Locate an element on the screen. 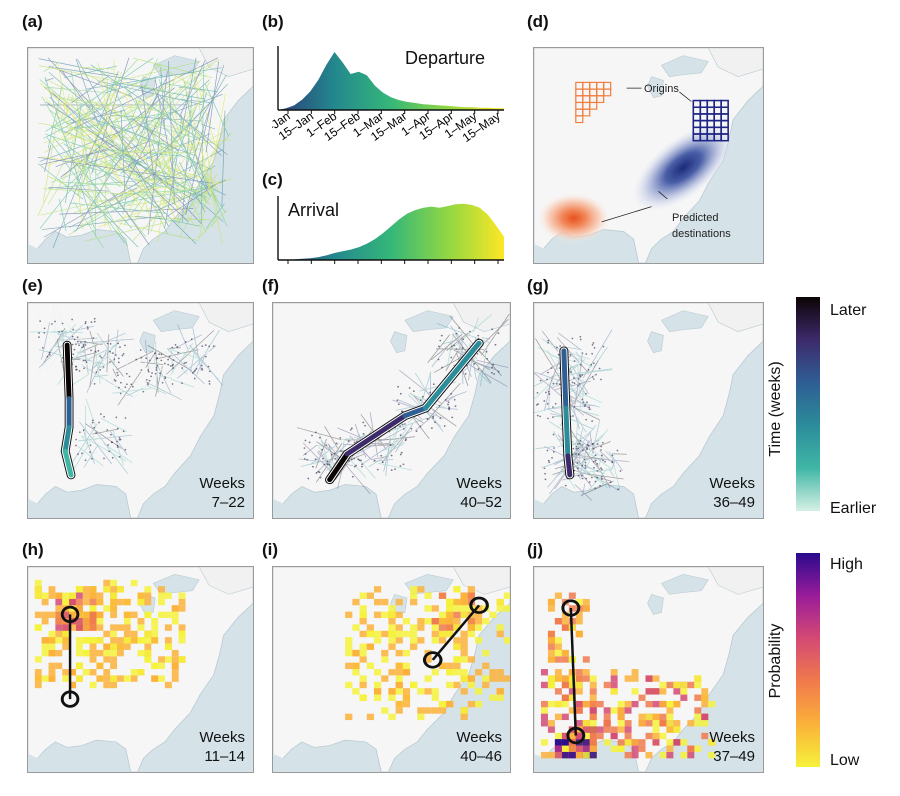 The image size is (900, 796). panel-label-f: (f) is located at coordinates (270, 285).